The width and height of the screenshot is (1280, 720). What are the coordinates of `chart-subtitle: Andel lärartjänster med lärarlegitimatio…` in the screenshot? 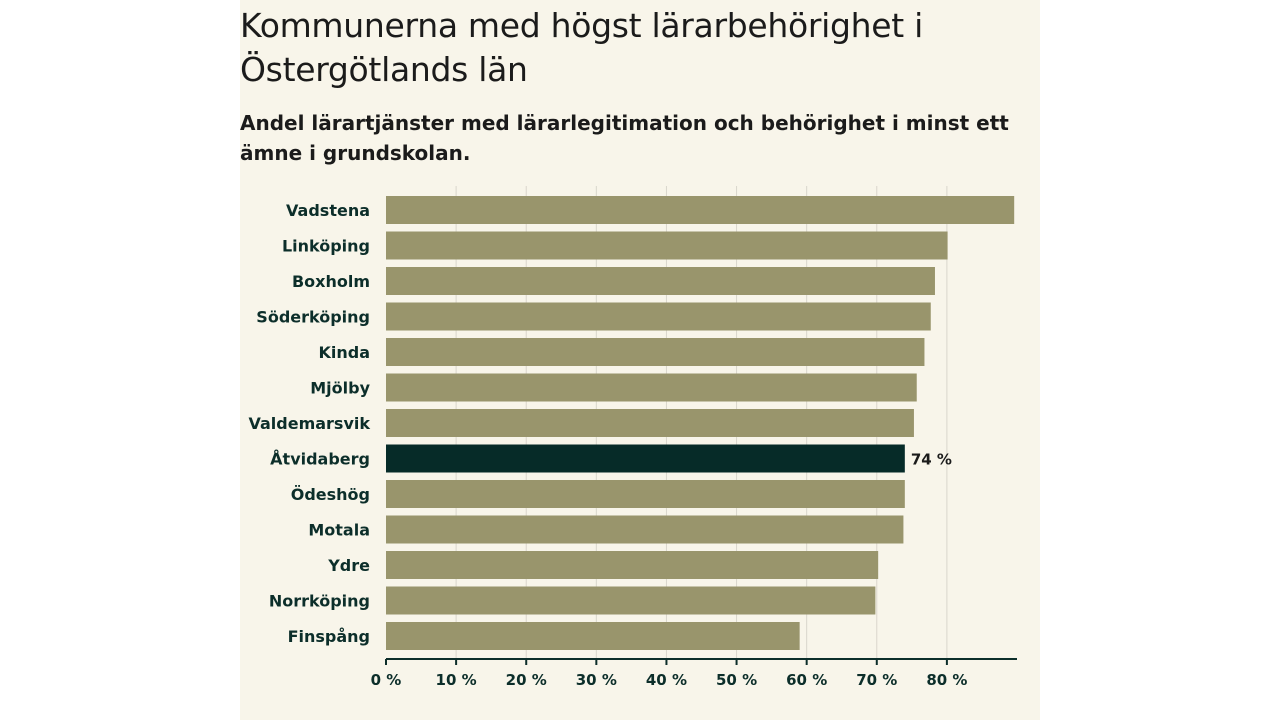 It's located at (624, 138).